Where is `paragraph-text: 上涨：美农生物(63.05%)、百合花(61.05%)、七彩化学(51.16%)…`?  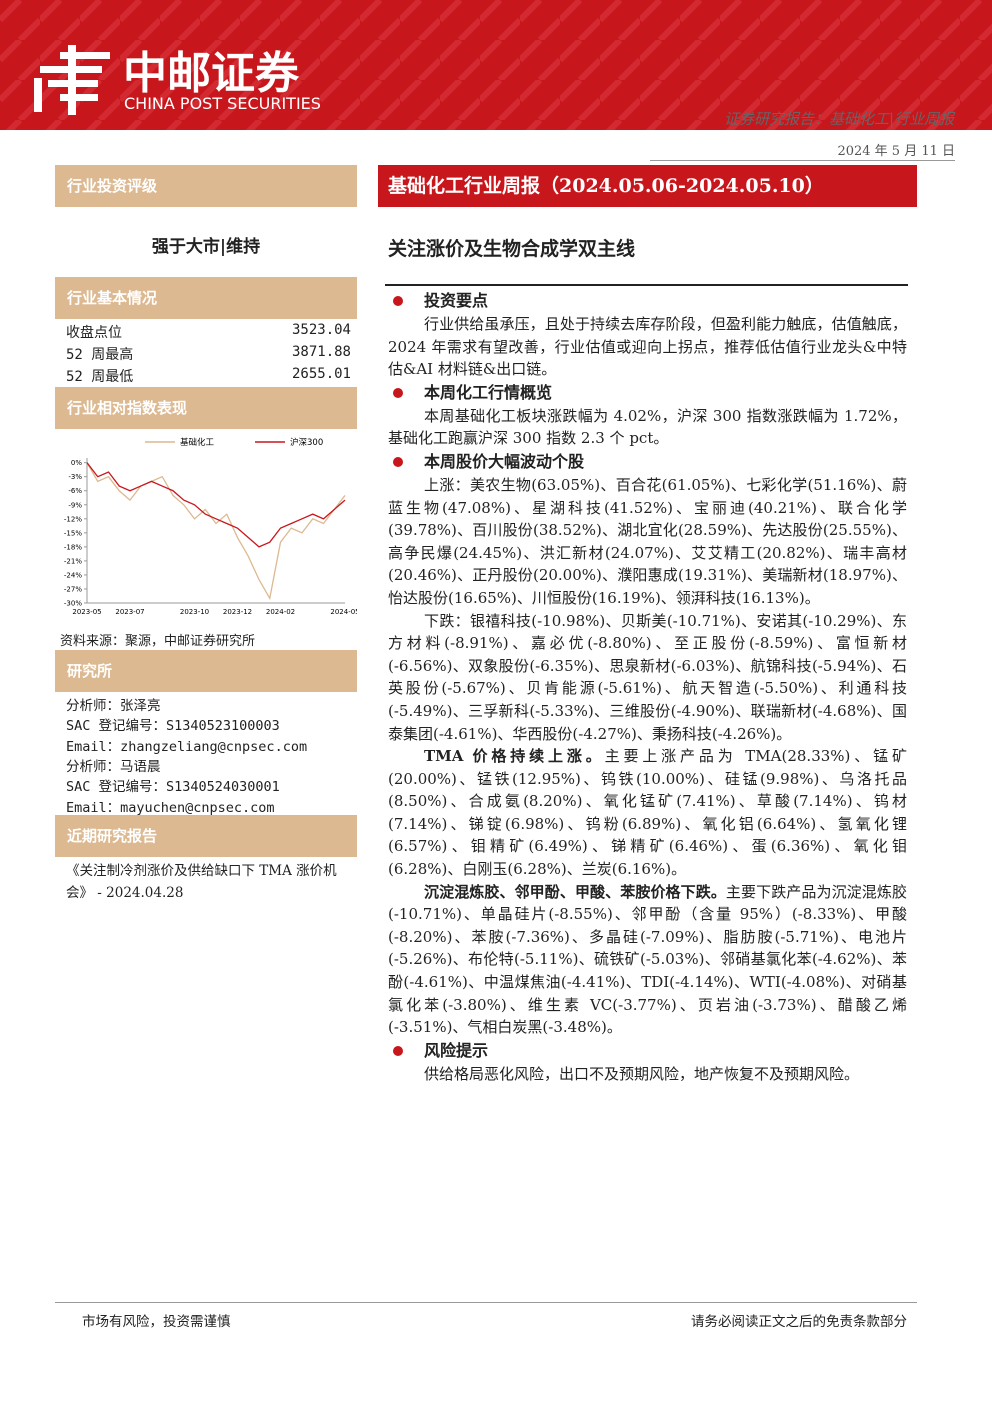
paragraph-text: 上涨：美农生物(63.05%)、百合花(61.05%)、七彩化学(51.16%)… is located at coordinates (647, 541).